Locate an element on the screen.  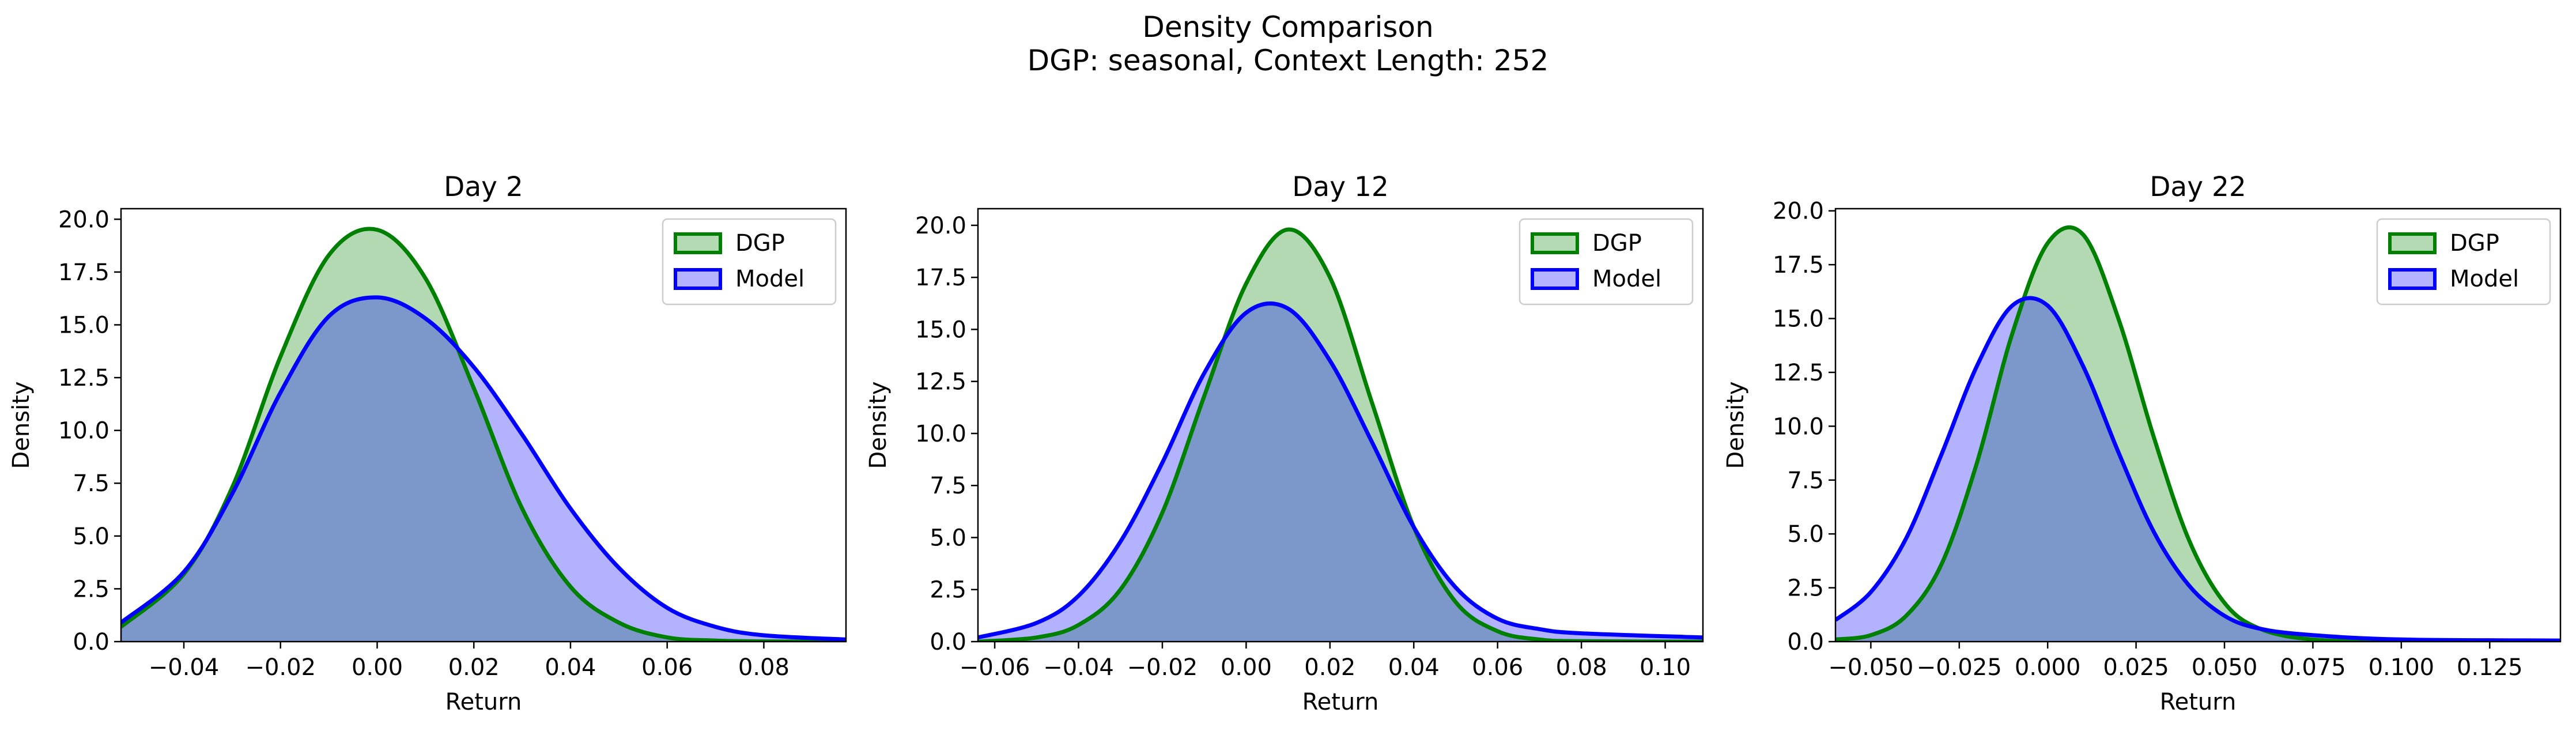
x-tick-label: −0.06 is located at coordinates (995, 667).